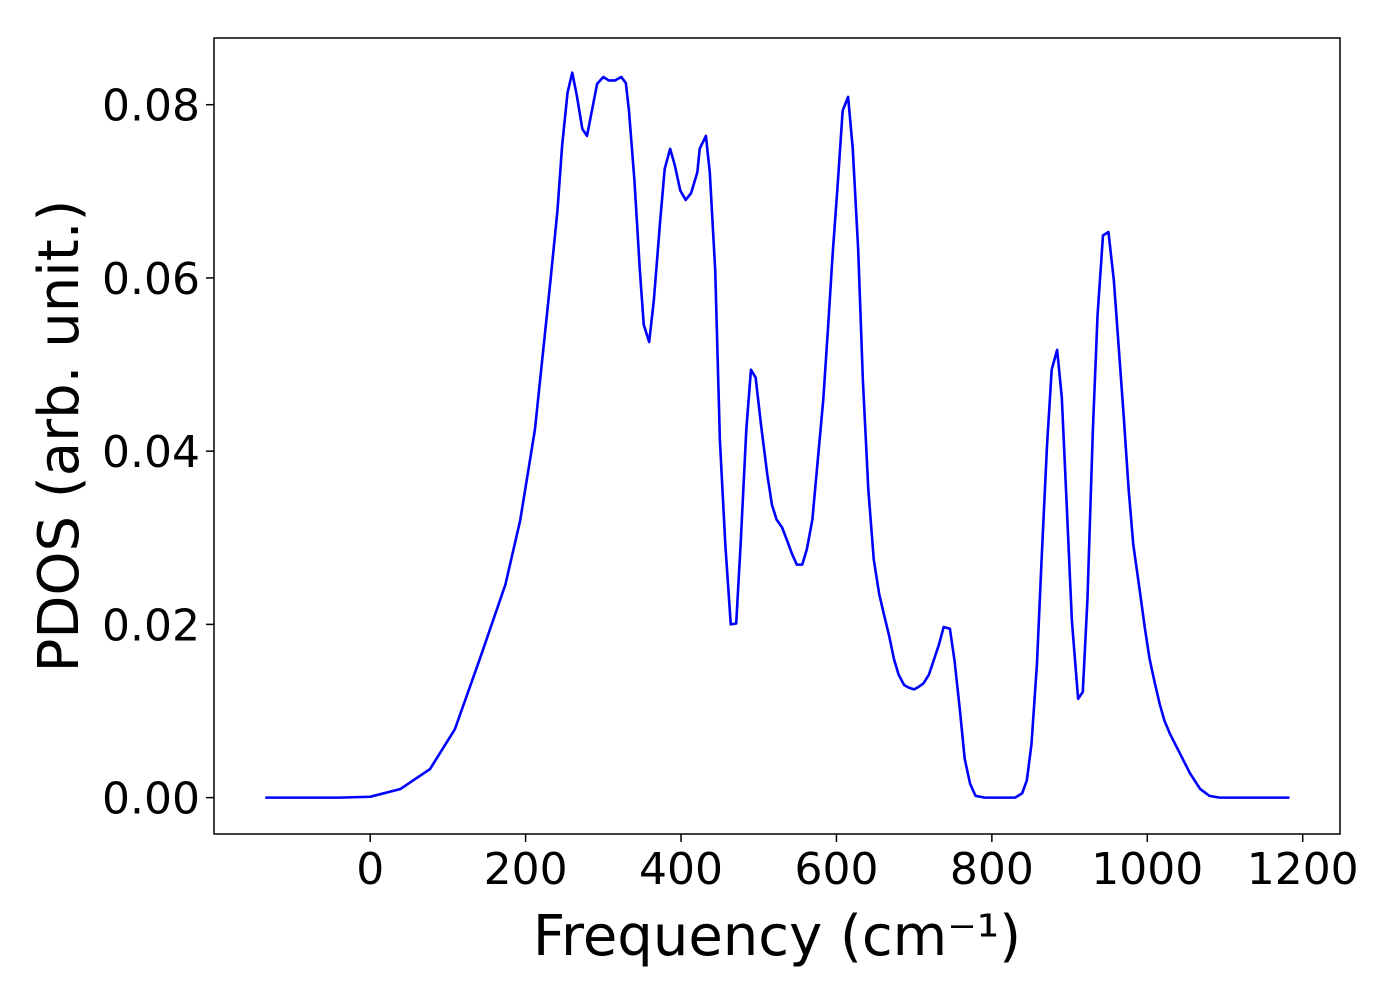 The height and width of the screenshot is (1000, 1400). I want to click on y-tick-label: 0.08, so click(151, 106).